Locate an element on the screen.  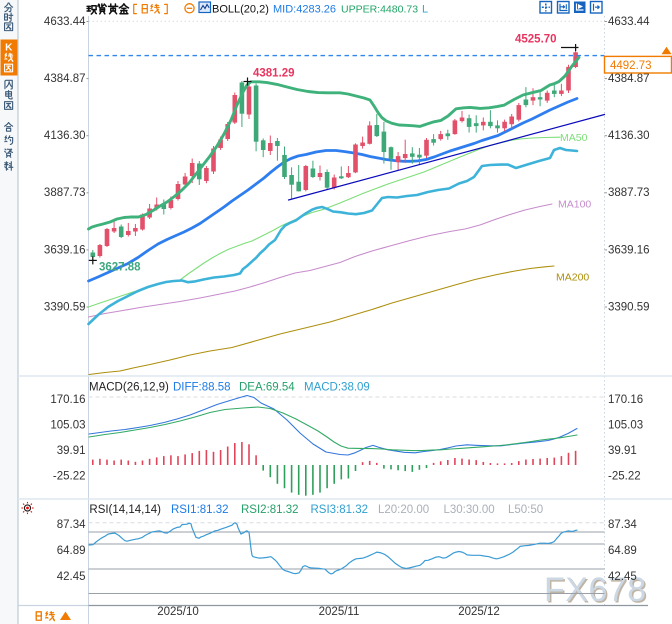
svg-text: 4381.29 is located at coordinates (274, 74).